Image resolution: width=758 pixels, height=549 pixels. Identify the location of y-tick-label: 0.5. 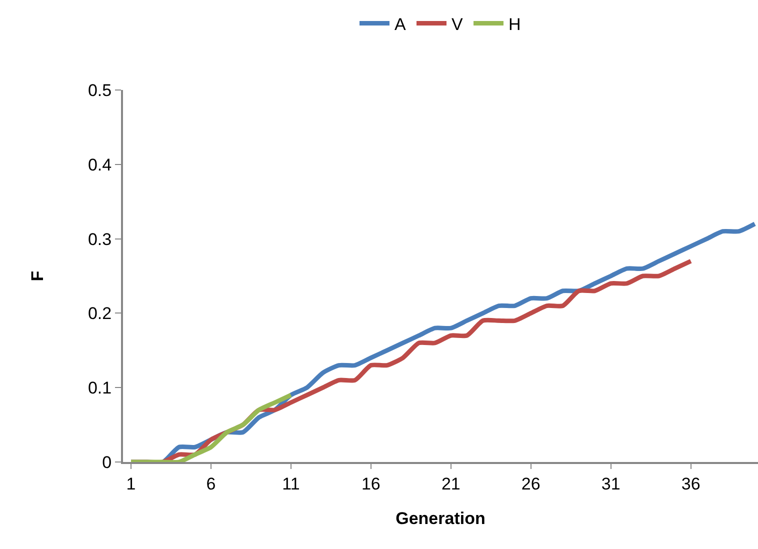
(100, 90).